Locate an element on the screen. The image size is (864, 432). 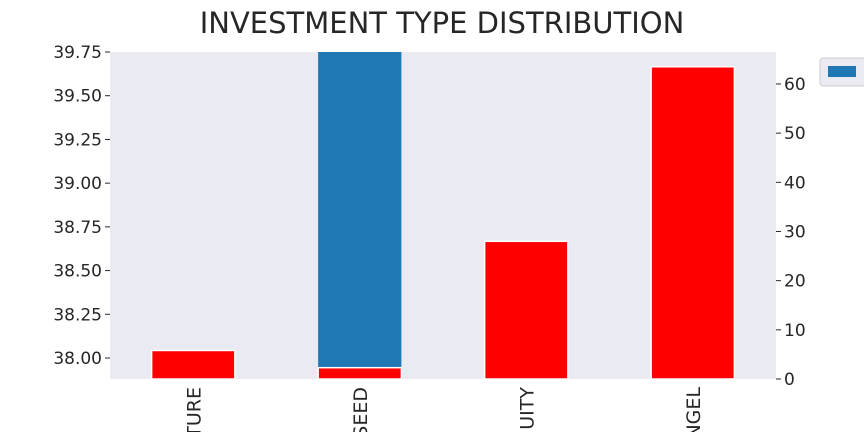
chart-title: INVESTMENT TYPE DISTRIBUTION is located at coordinates (442, 23).